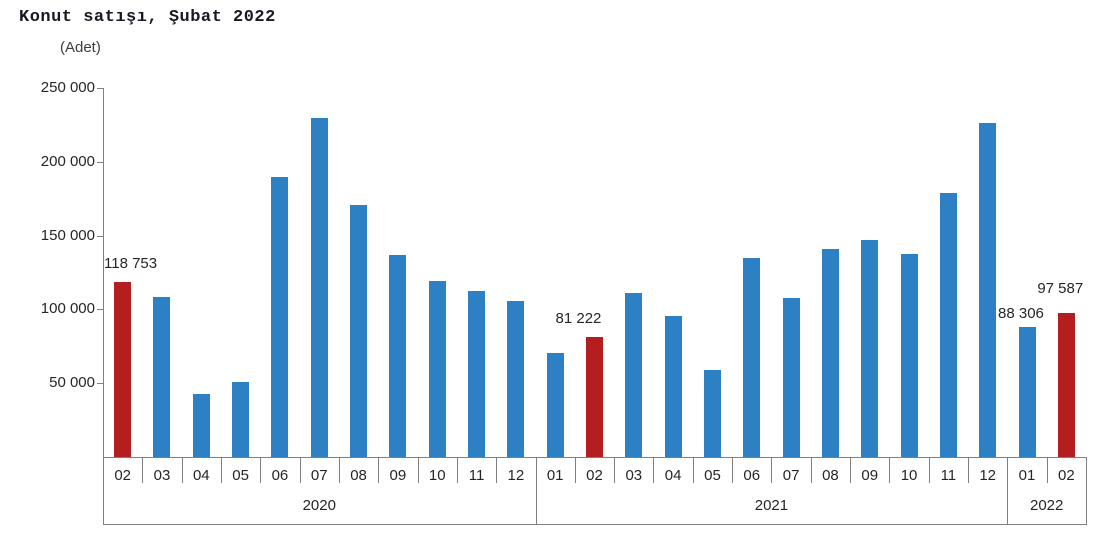 This screenshot has height=550, width=1120. Describe the element at coordinates (578, 319) in the screenshot. I see `bar-value-label: 81 222` at that location.